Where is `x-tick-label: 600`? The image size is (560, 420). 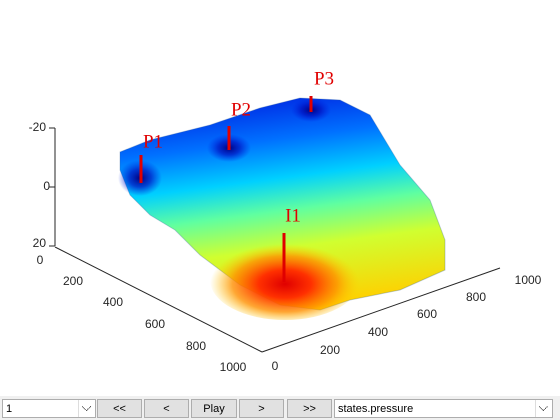
x-tick-label: 600 is located at coordinates (155, 324).